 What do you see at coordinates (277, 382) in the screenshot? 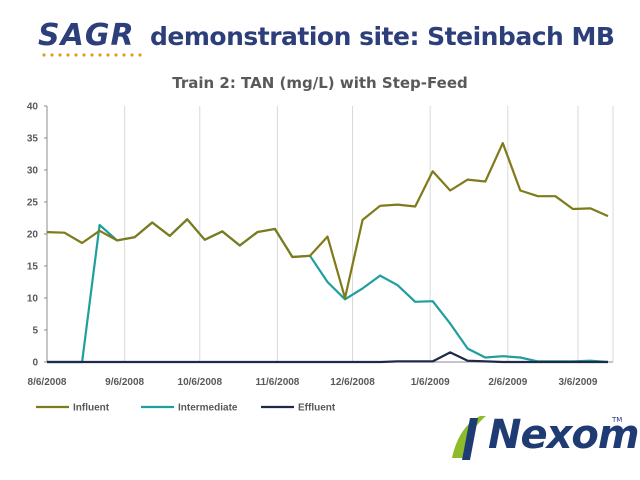
I see `x-tick-label: 11/6/2008` at bounding box center [277, 382].